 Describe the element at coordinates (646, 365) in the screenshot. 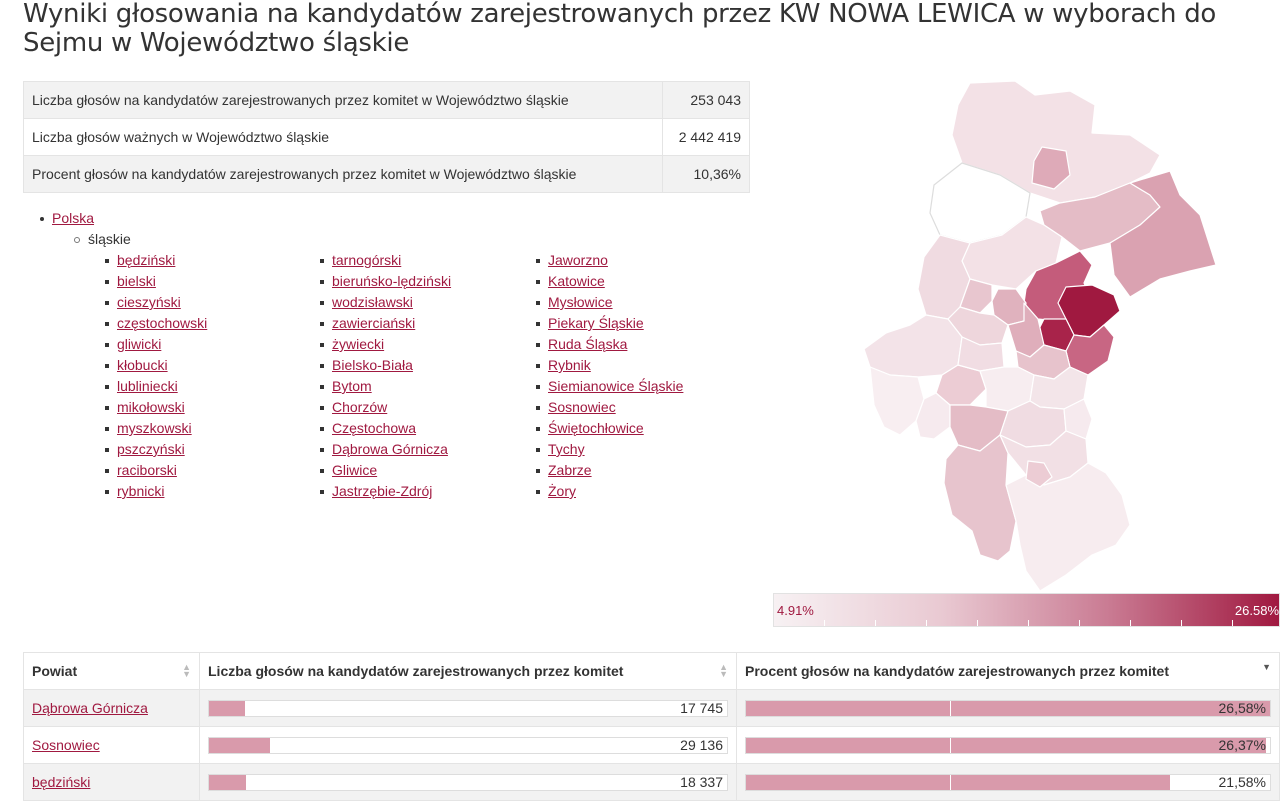

I see `district-item: Rybnik` at that location.